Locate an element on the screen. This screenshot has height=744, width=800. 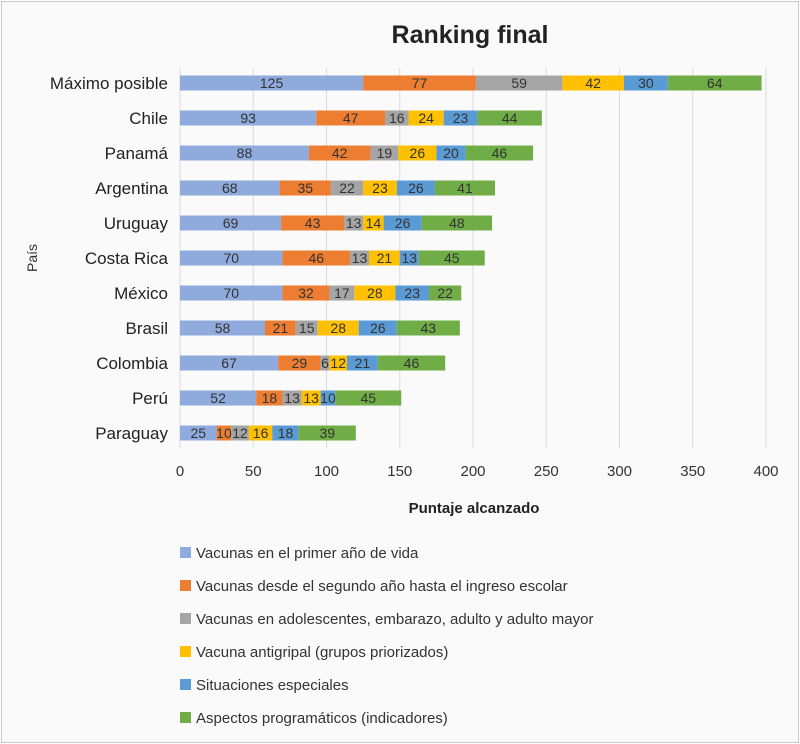
data-label: 22 is located at coordinates (445, 293).